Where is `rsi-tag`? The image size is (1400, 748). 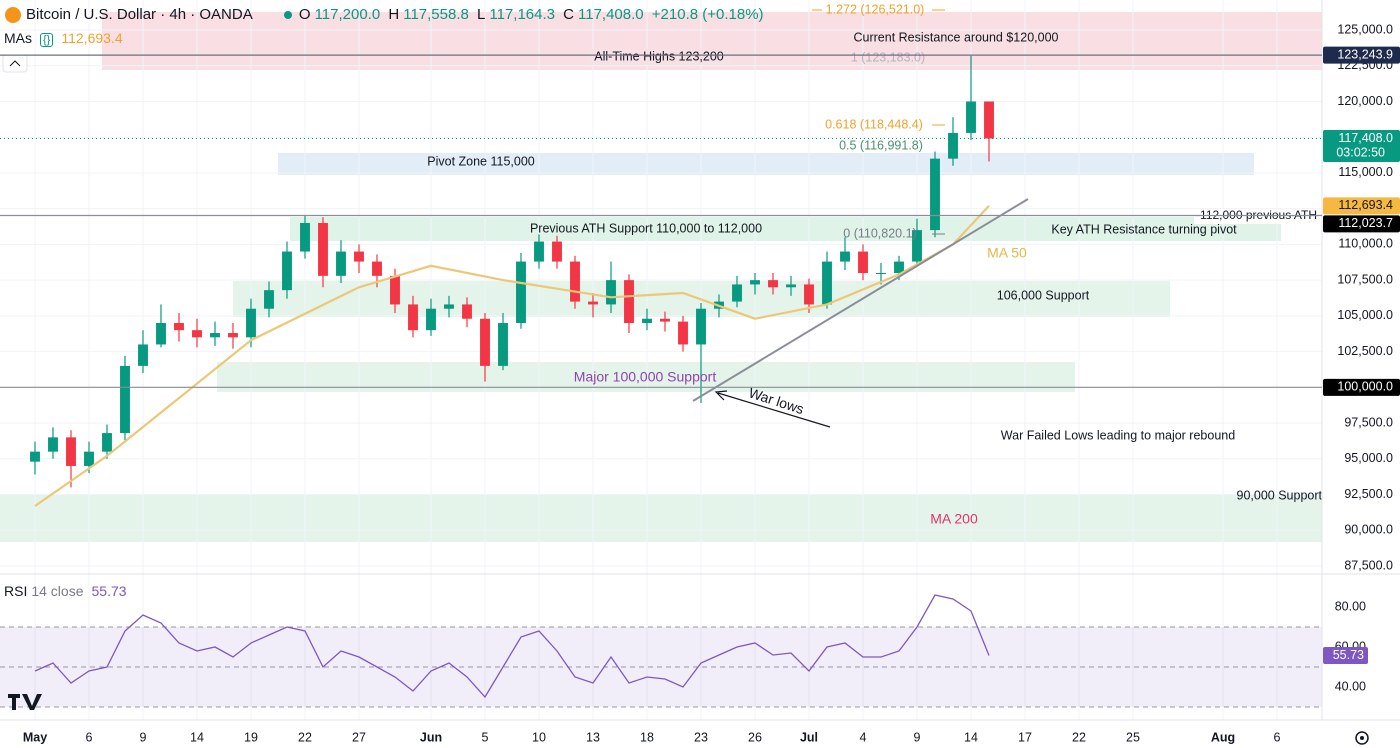 rsi-tag is located at coordinates (1345, 656).